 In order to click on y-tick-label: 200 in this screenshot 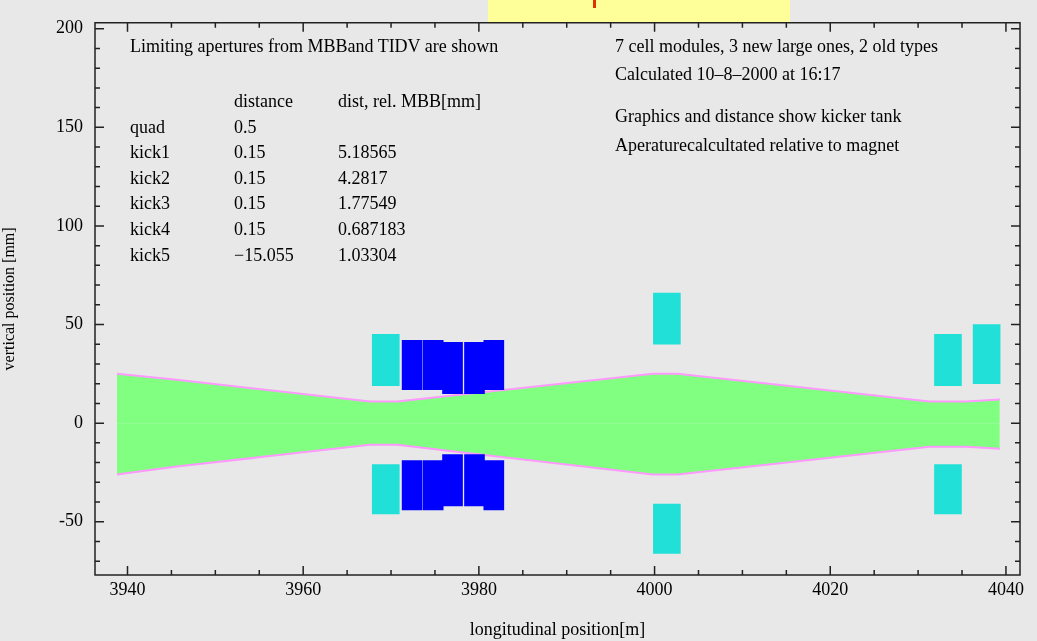, I will do `click(69, 27)`.